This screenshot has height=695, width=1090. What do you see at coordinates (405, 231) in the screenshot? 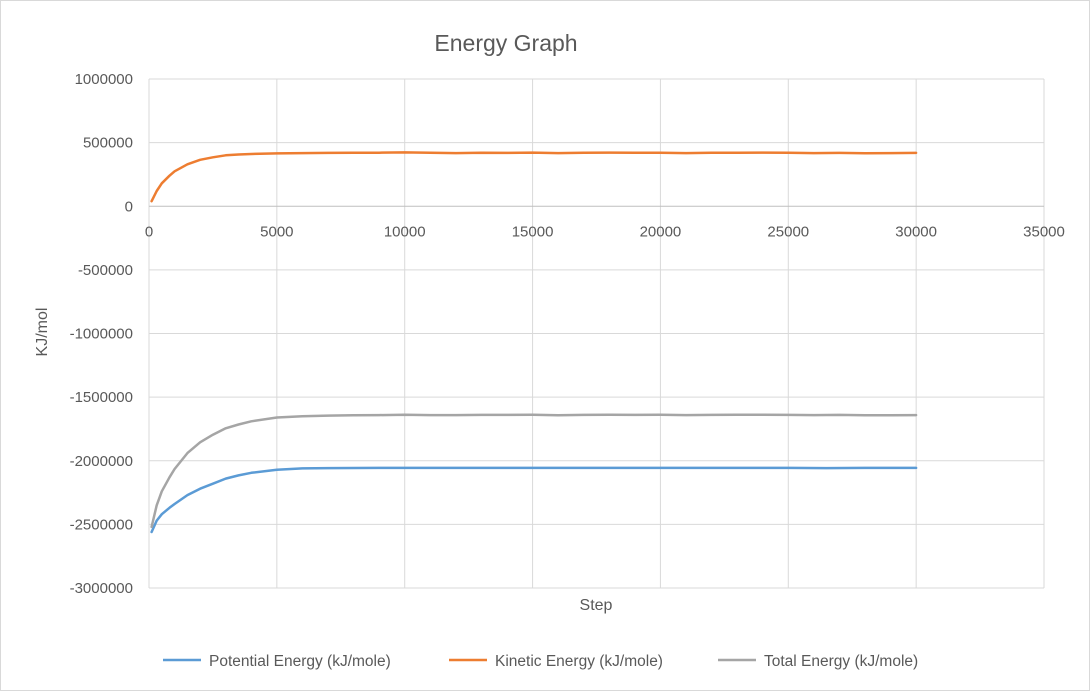
I see `x-tick-label: 10000` at bounding box center [405, 231].